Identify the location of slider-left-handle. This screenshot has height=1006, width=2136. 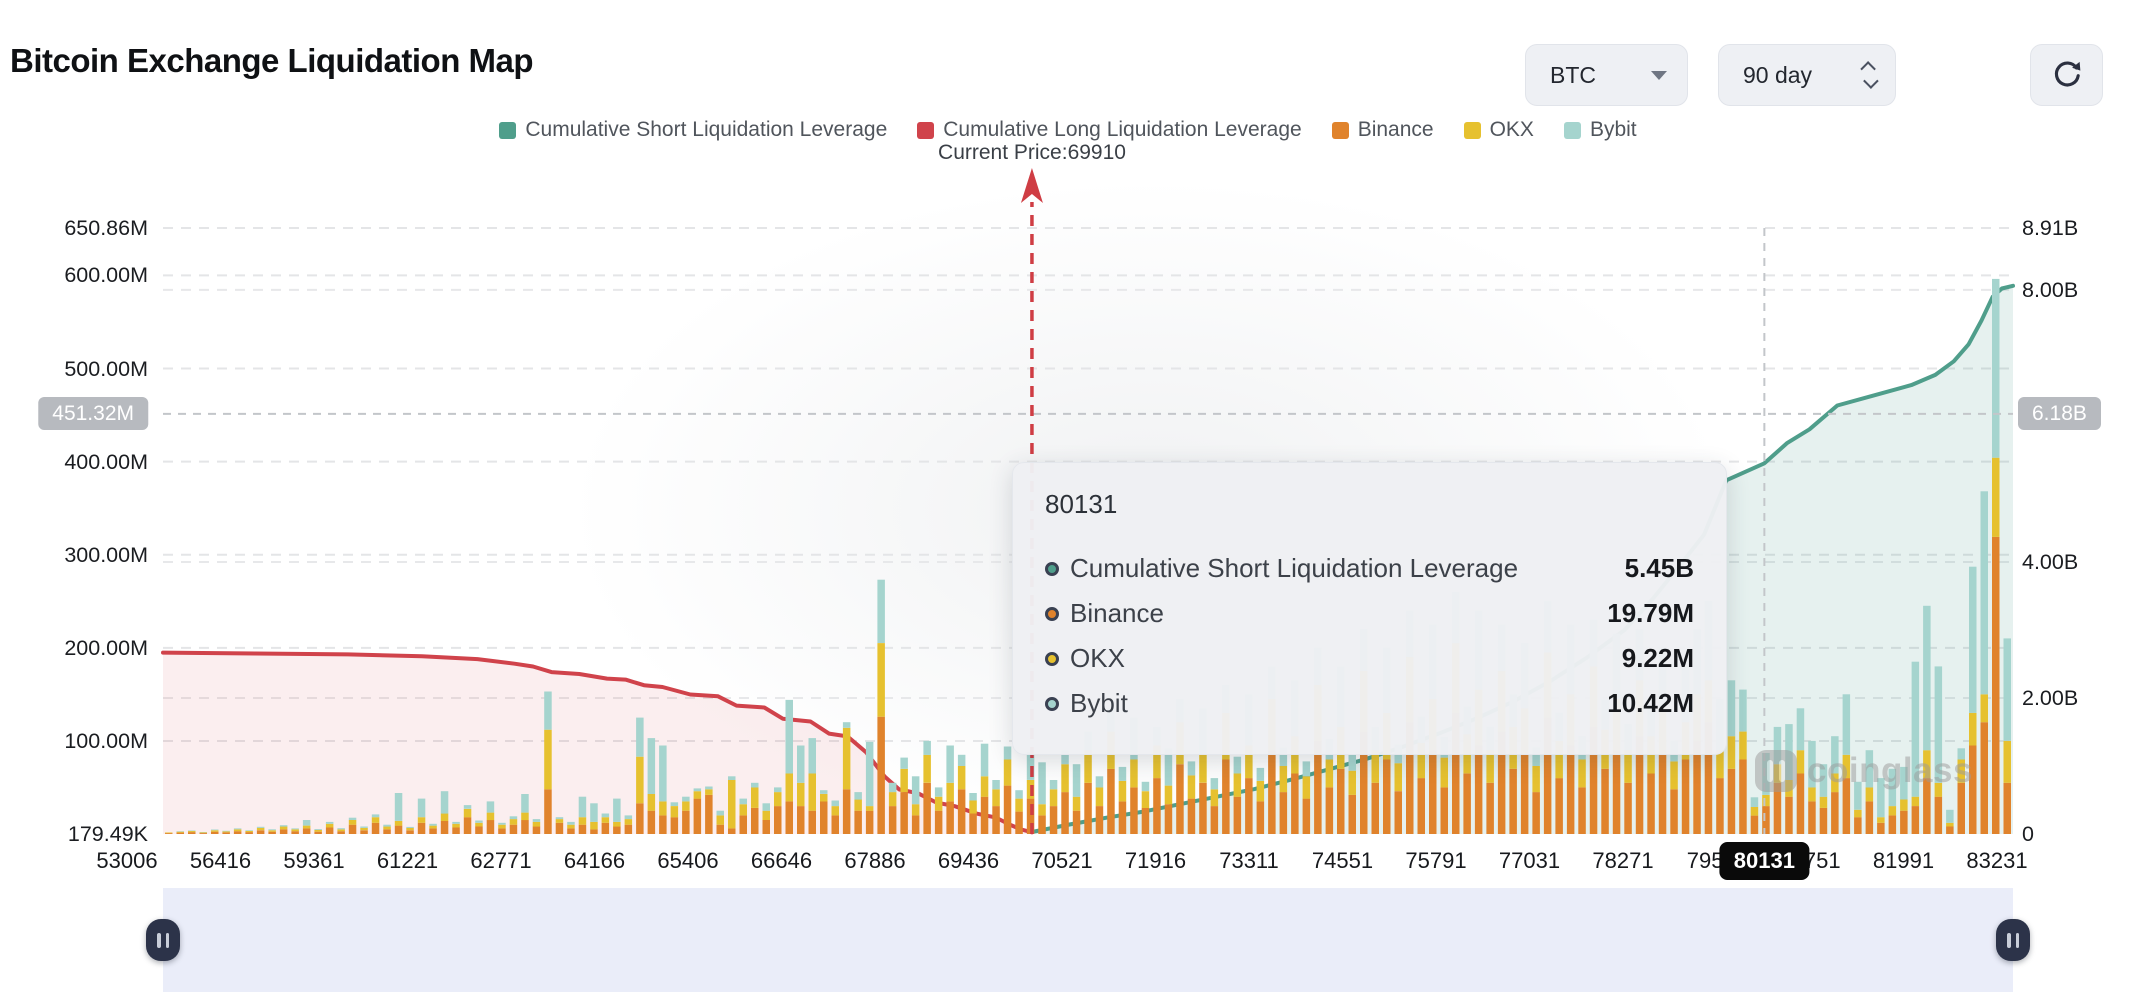
(163, 940).